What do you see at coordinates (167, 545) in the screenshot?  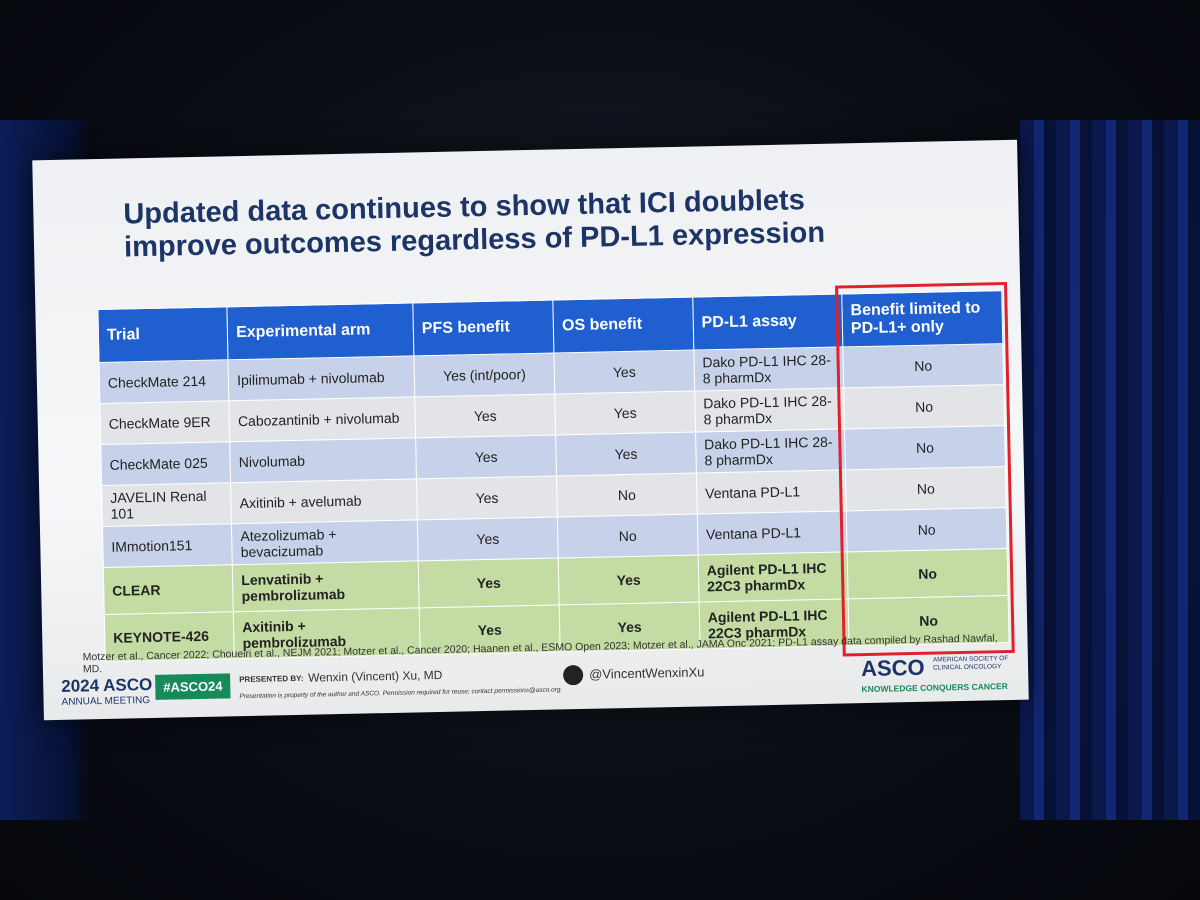 I see `table-cell: IMmotion151` at bounding box center [167, 545].